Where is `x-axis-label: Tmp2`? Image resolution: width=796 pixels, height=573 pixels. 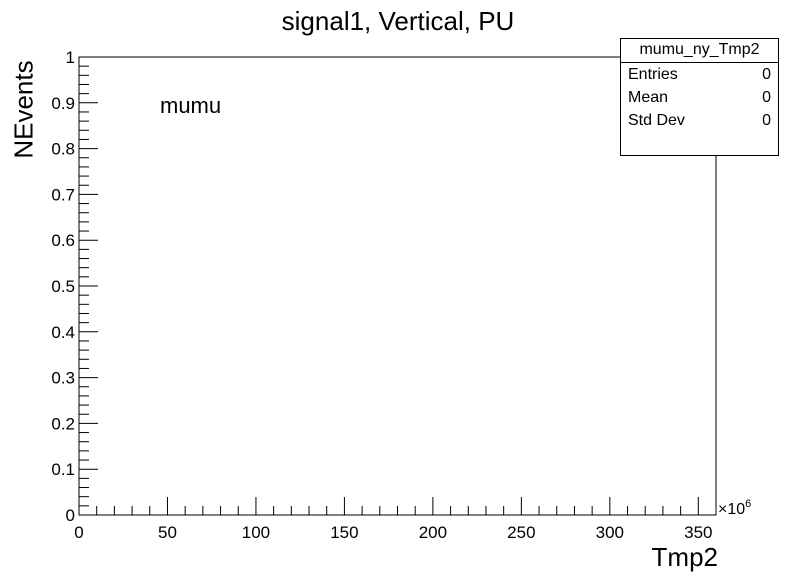 x-axis-label: Tmp2 is located at coordinates (684, 557).